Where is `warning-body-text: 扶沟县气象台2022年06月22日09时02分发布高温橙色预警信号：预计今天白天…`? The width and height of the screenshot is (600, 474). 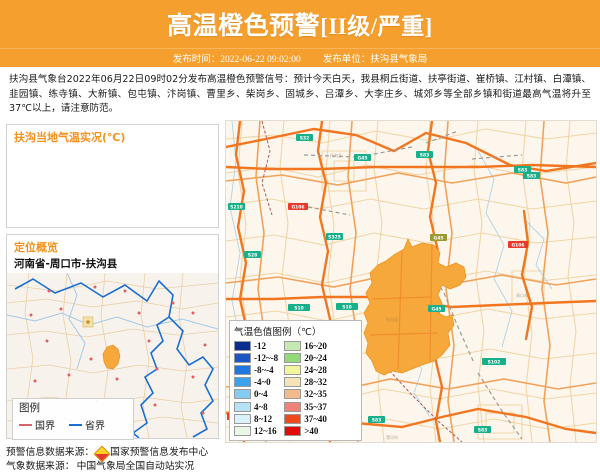 warning-body-text: 扶沟县气象台2022年06月22日09时02分发布高温橙色预警信号：预计今天白天… is located at coordinates (300, 94).